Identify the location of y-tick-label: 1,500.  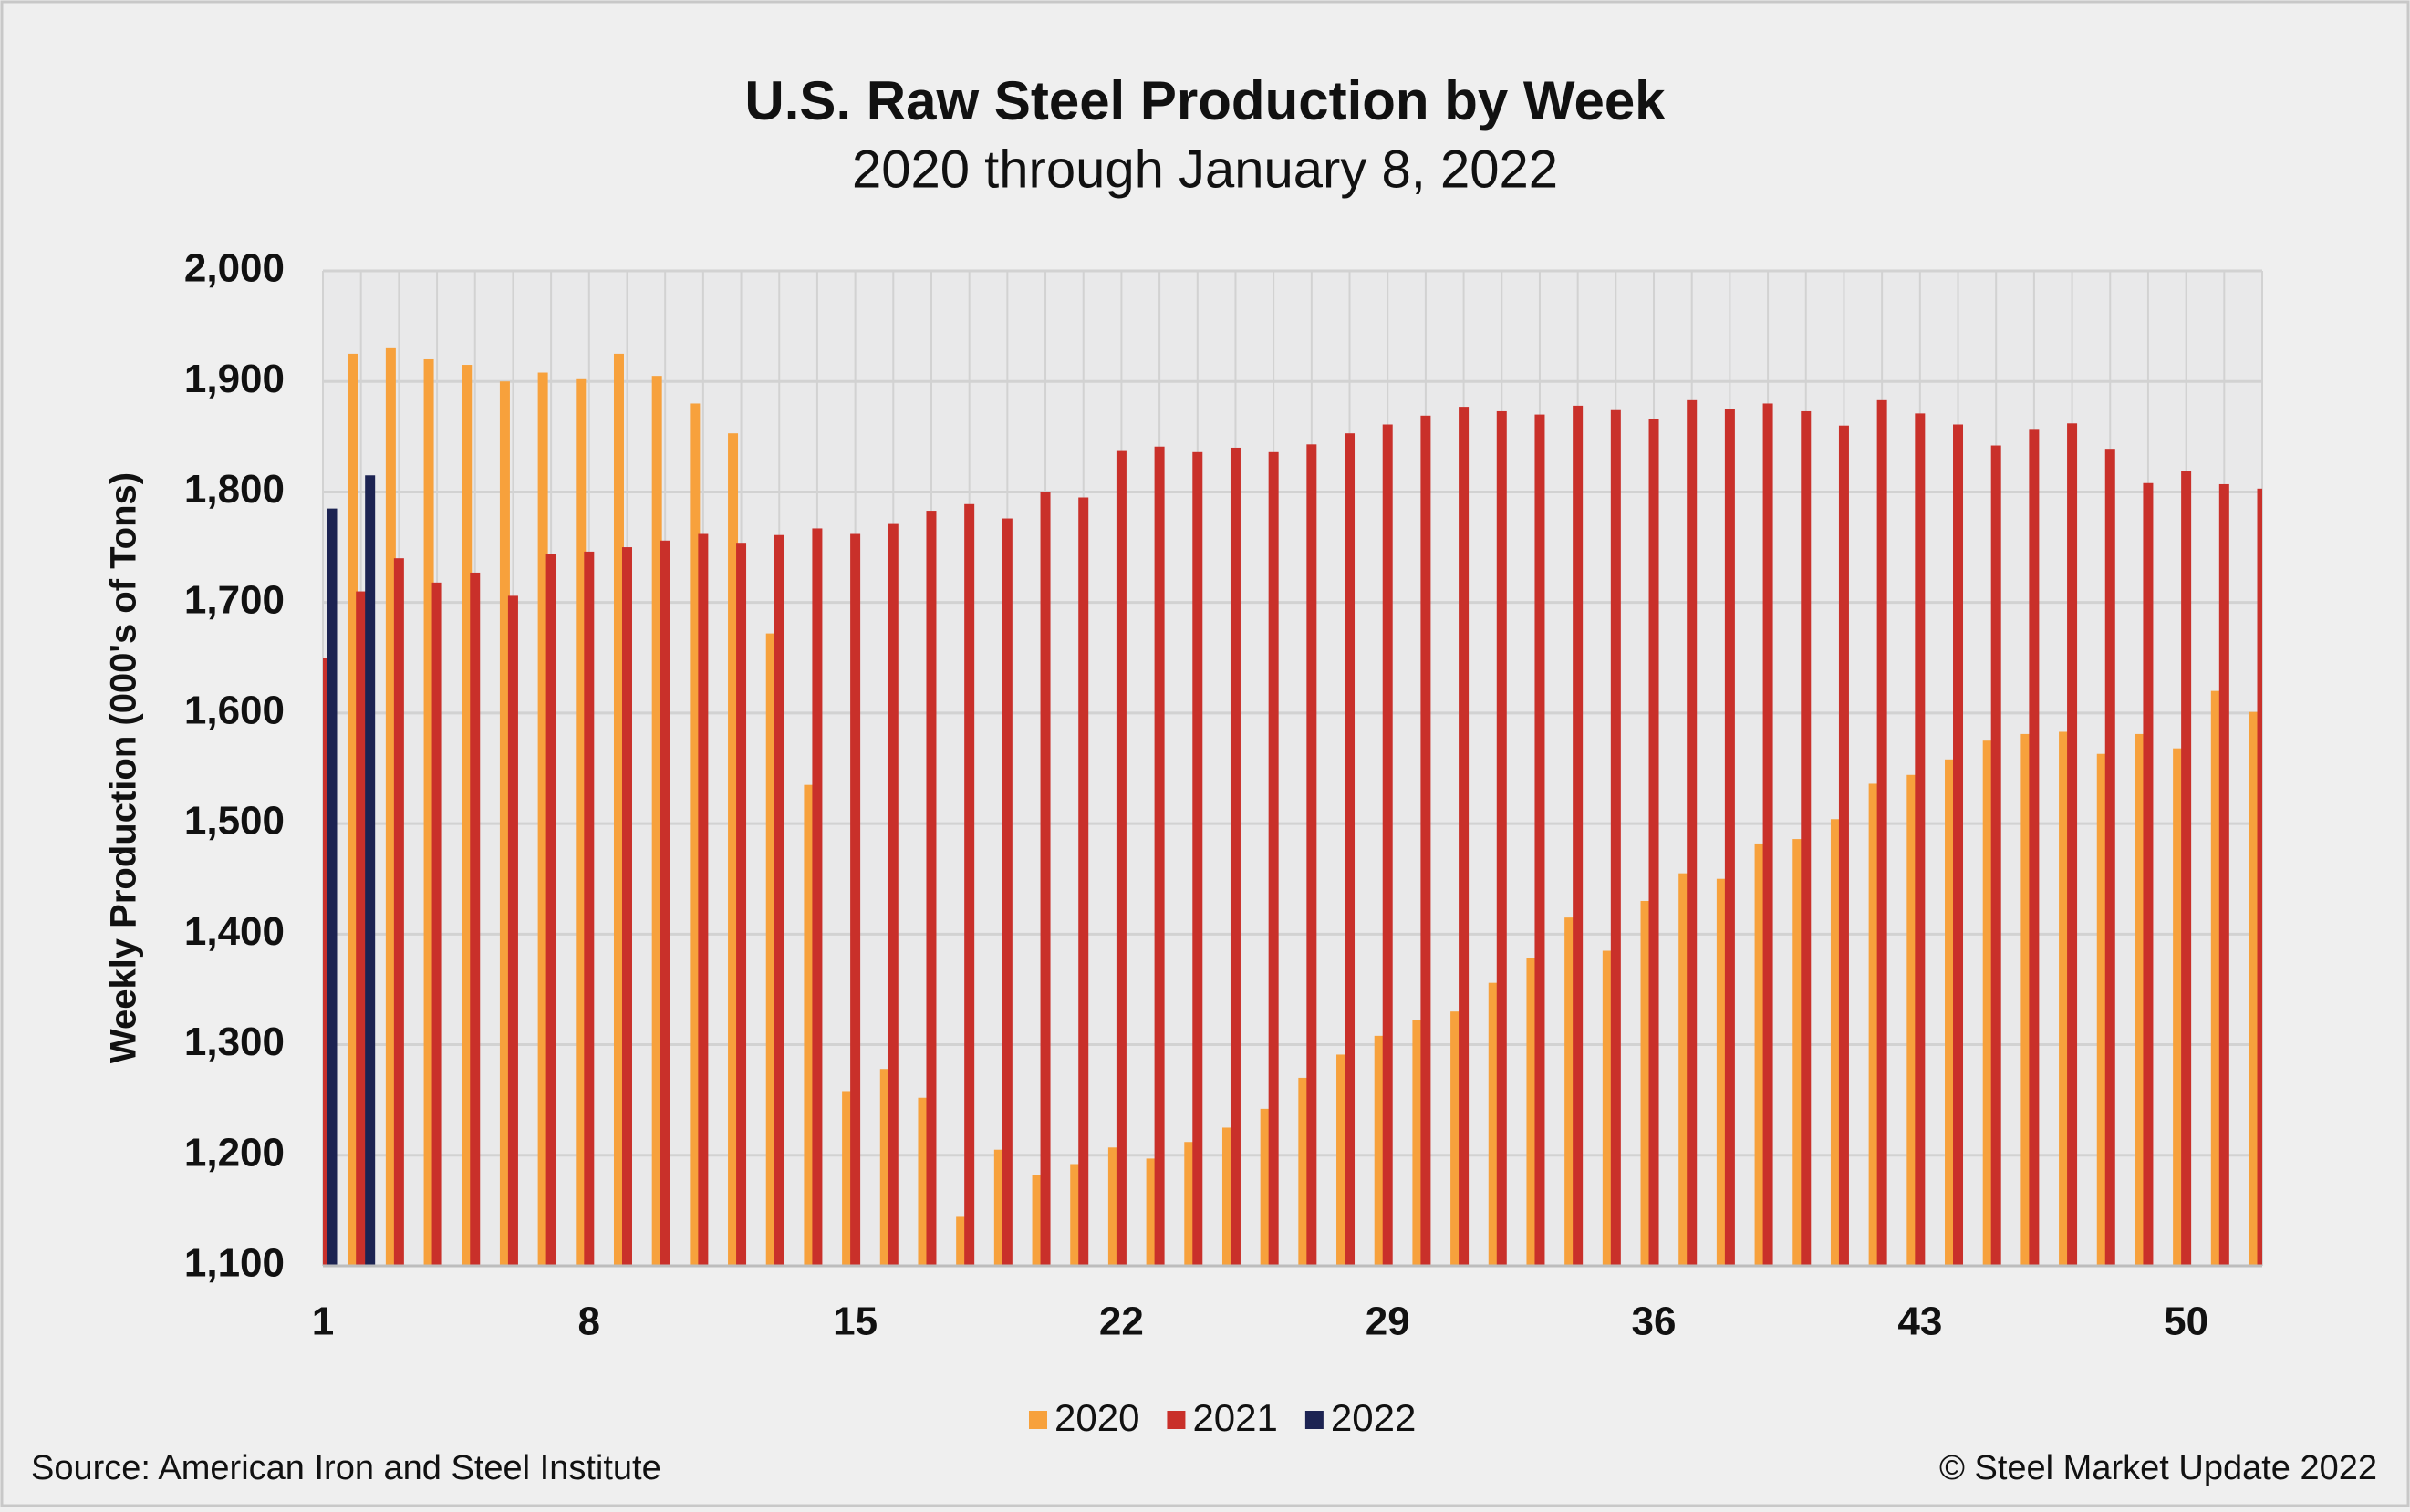
(235, 821).